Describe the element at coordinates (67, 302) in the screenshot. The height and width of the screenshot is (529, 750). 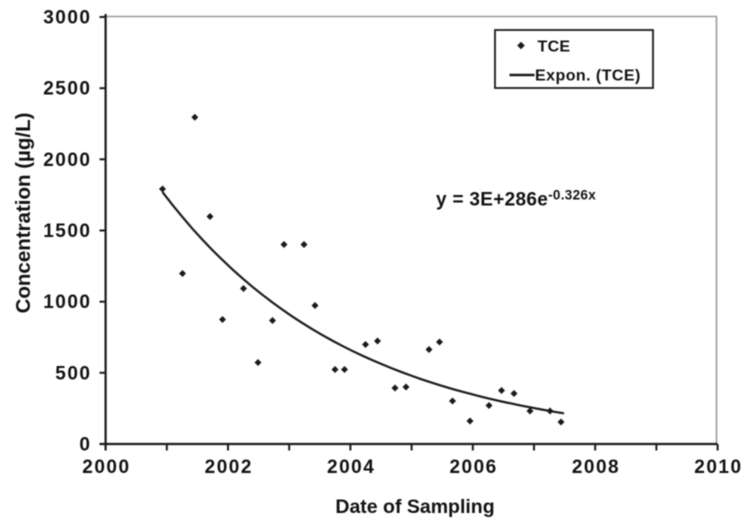
I see `svg-text: 1000` at that location.